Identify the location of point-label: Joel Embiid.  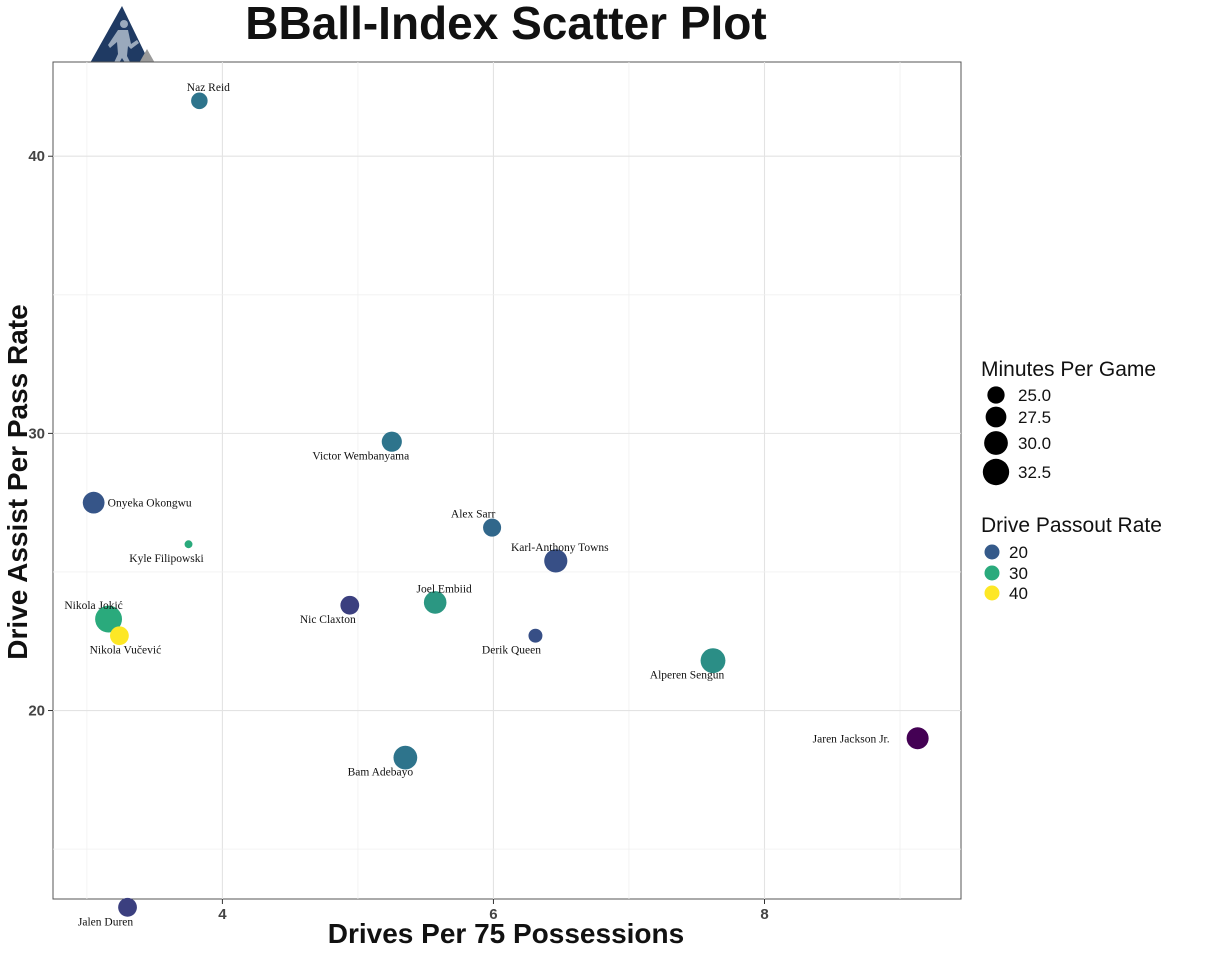
(445, 589).